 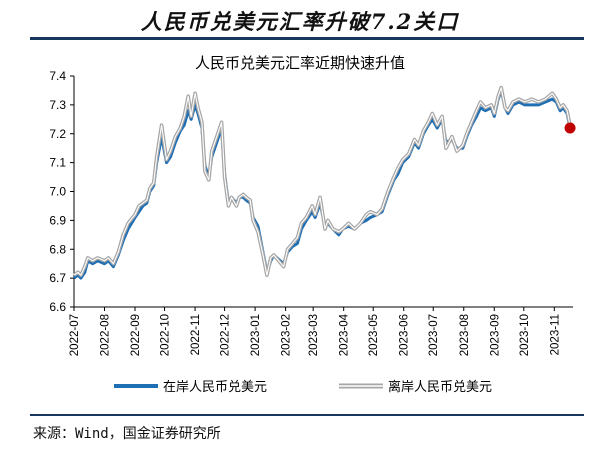 I want to click on legend: 在岸人民币兑美元 离岸人民币兑美元, so click(x=303, y=387).